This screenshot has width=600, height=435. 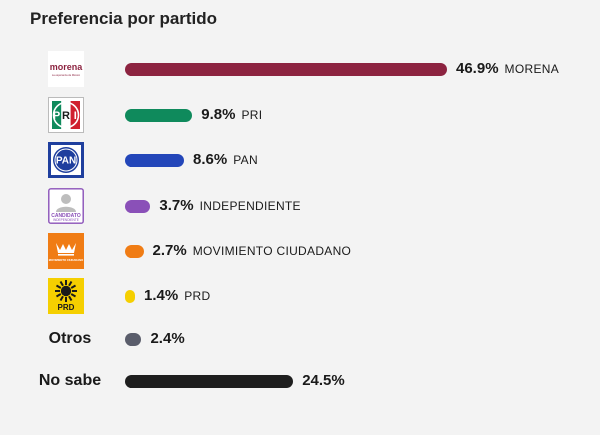 I want to click on bar-row-prd: PRD 1.4% PRD, so click(x=300, y=296).